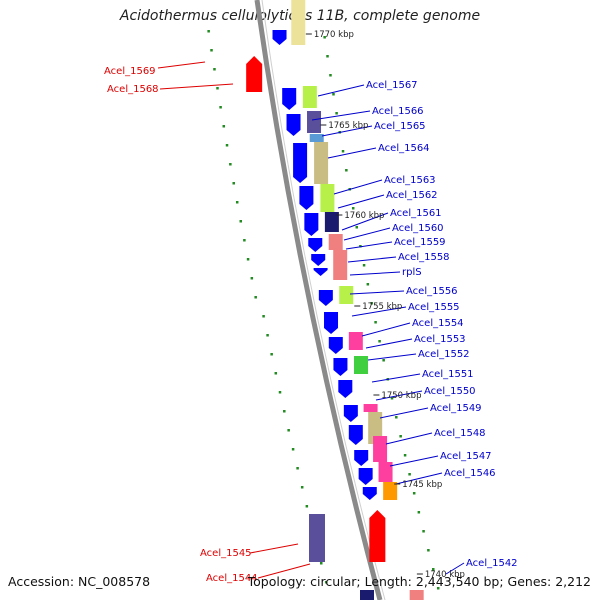 The height and width of the screenshot is (600, 600). What do you see at coordinates (420, 242) in the screenshot?
I see `right-gene-label: Acel_1559` at bounding box center [420, 242].